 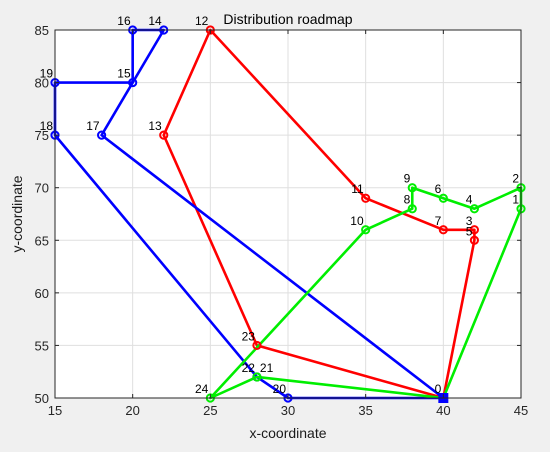 What do you see at coordinates (280, 389) in the screenshot?
I see `node-label: 20` at bounding box center [280, 389].